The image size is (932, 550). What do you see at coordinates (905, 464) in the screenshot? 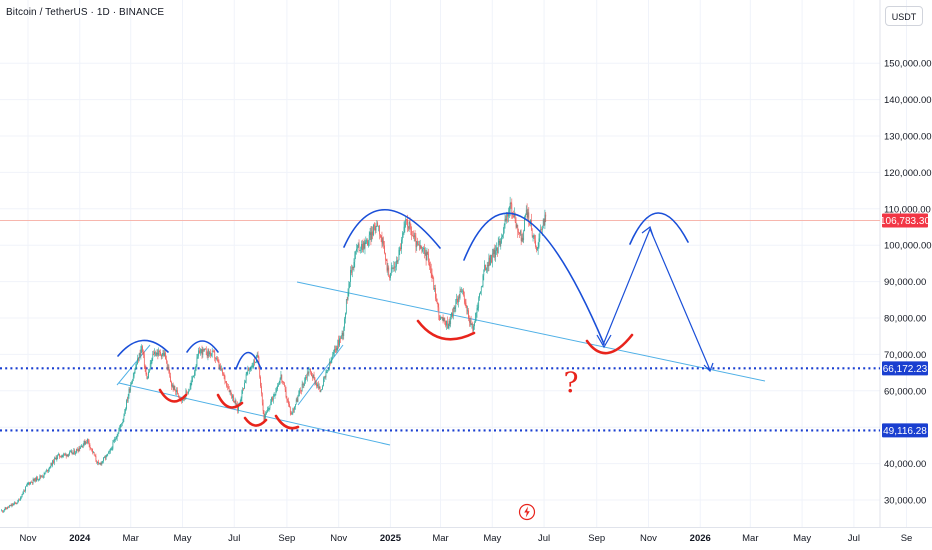
I see `price-tick-label: 40,000.00` at bounding box center [905, 464].